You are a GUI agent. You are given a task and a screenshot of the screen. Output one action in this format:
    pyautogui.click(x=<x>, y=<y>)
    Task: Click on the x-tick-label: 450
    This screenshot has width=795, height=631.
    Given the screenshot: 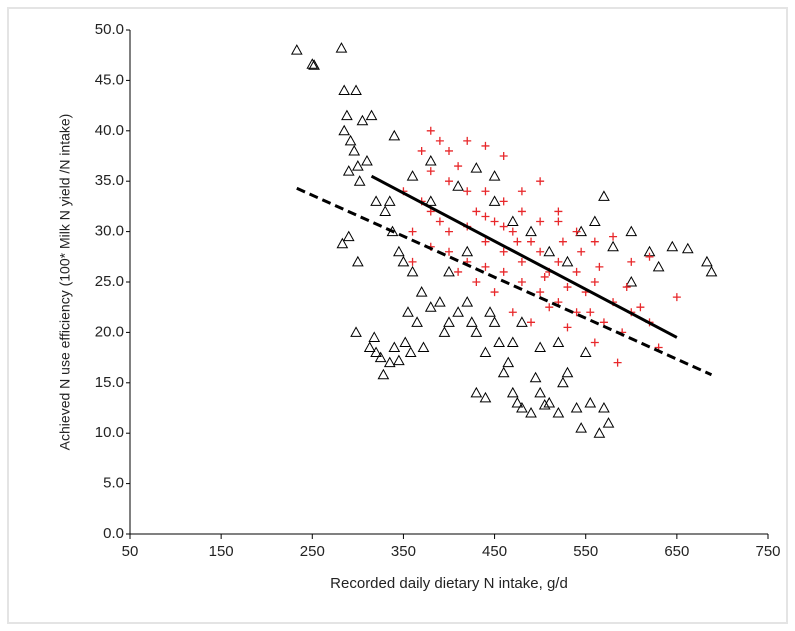 What is the action you would take?
    pyautogui.click(x=494, y=551)
    